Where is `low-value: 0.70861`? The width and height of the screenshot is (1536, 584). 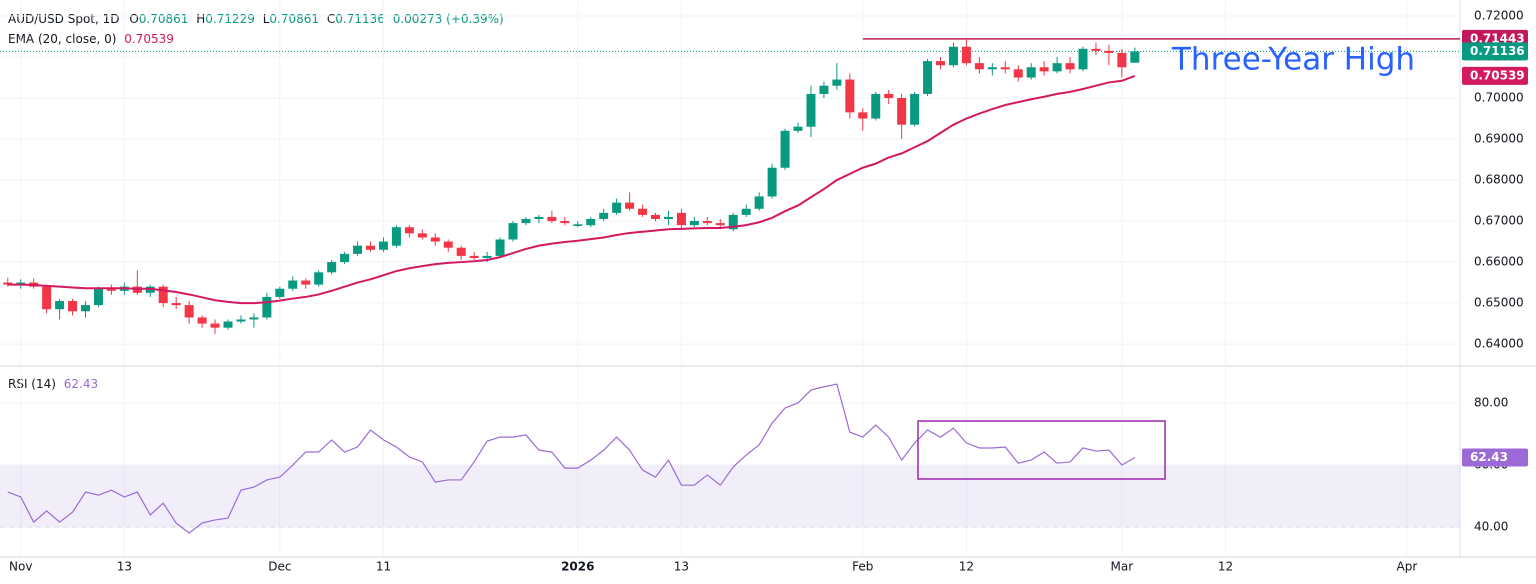 low-value: 0.70861 is located at coordinates (294, 19).